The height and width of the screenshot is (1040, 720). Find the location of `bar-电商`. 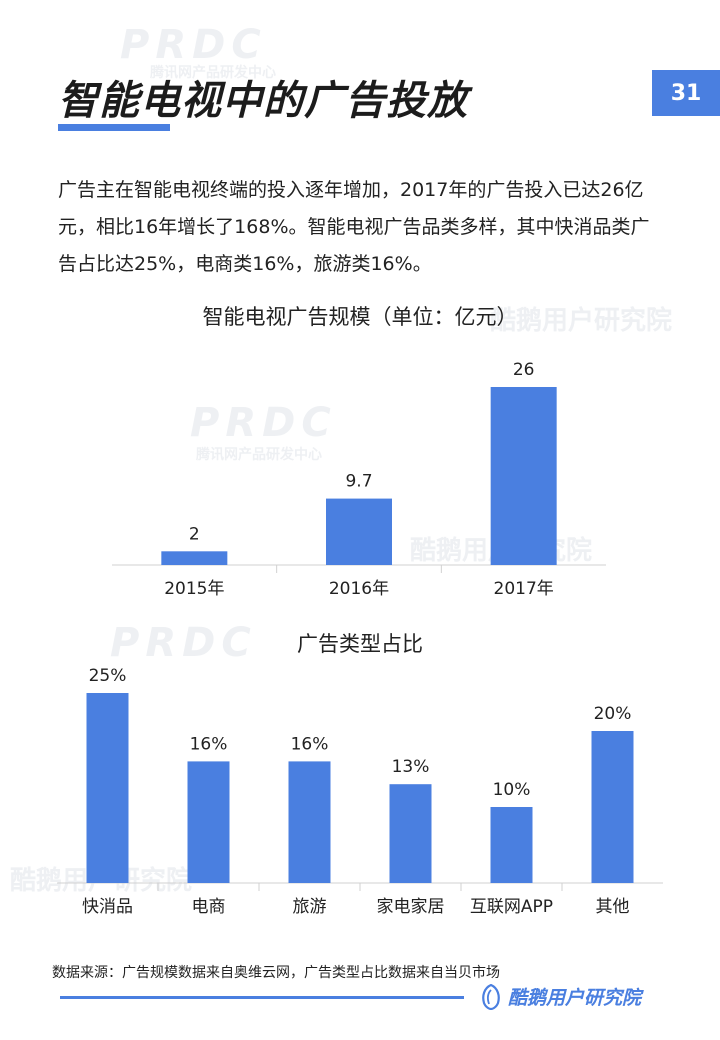

bar-电商 is located at coordinates (208, 822).